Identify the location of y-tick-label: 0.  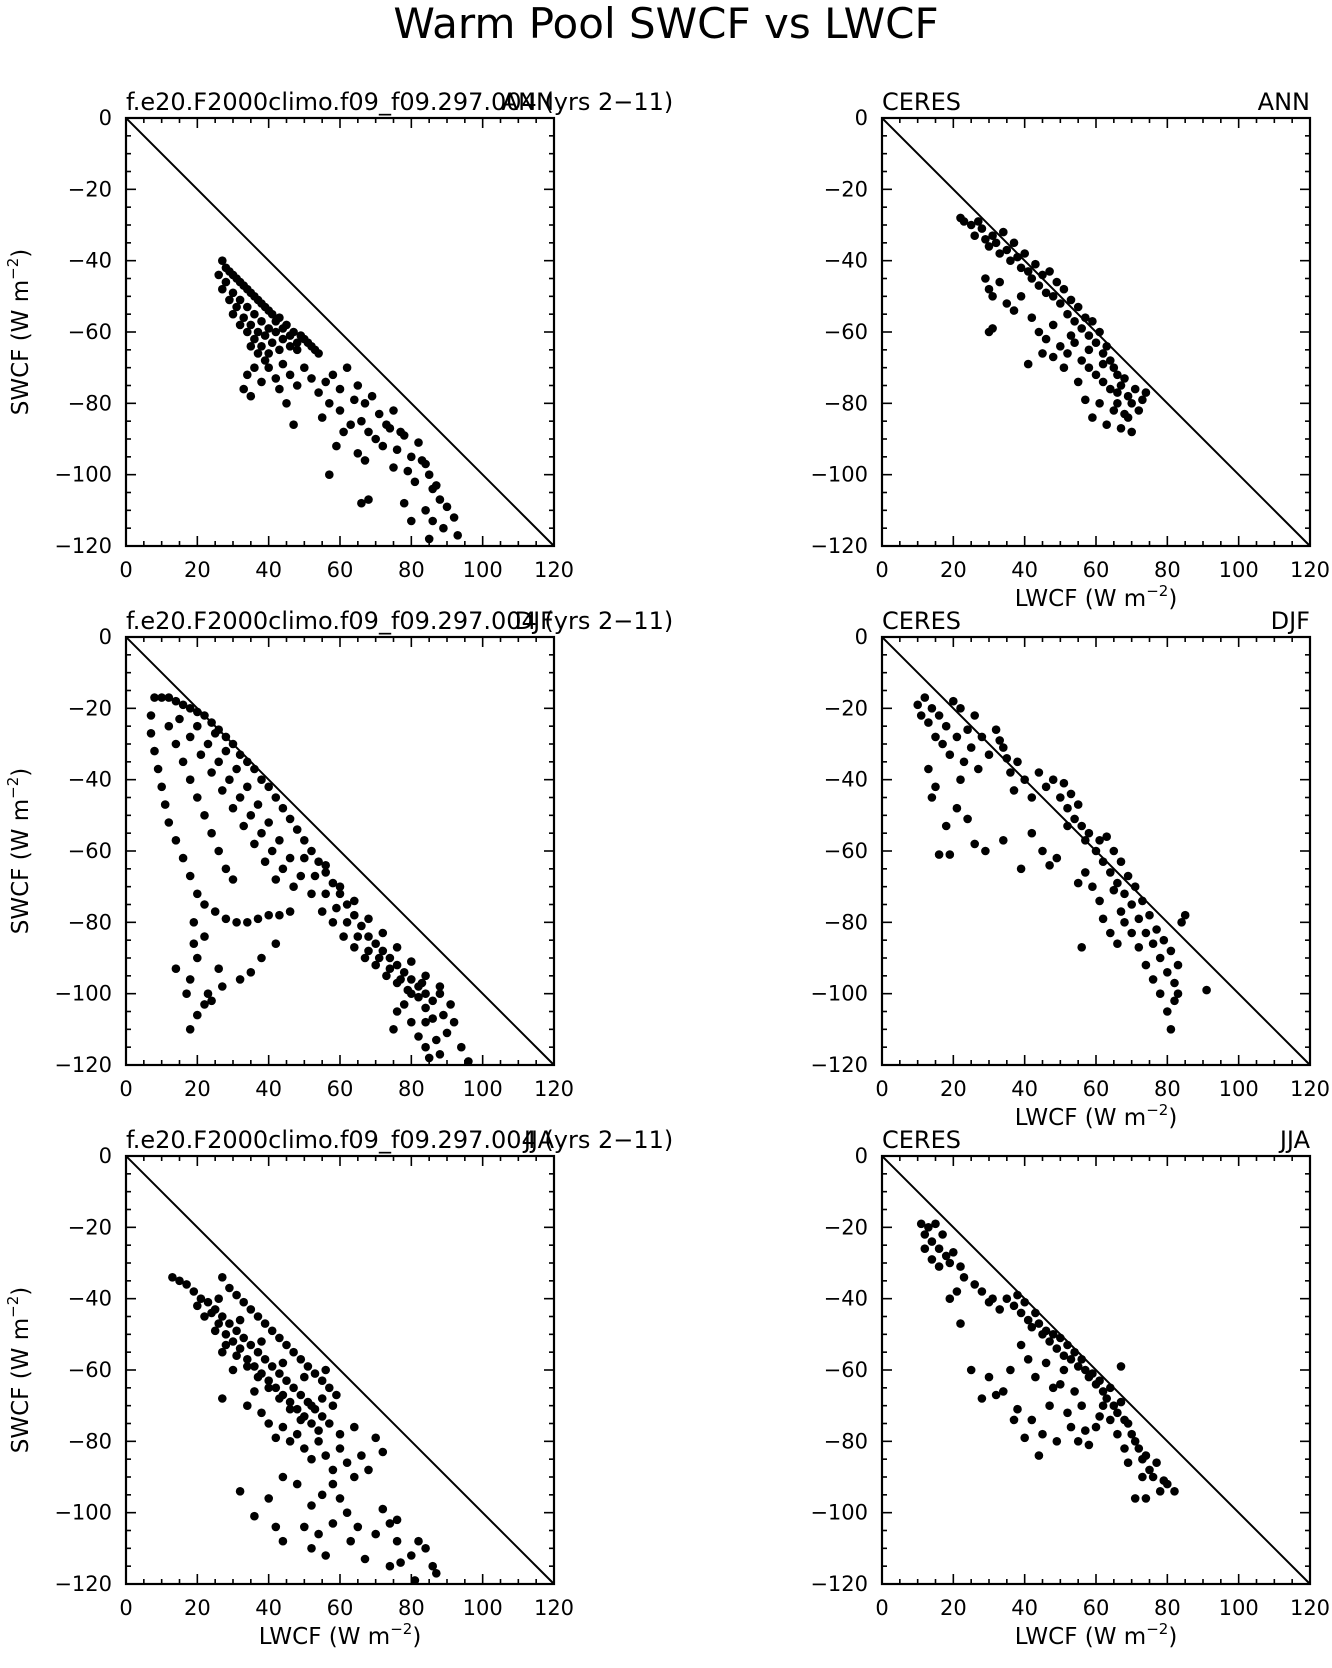
(105, 637).